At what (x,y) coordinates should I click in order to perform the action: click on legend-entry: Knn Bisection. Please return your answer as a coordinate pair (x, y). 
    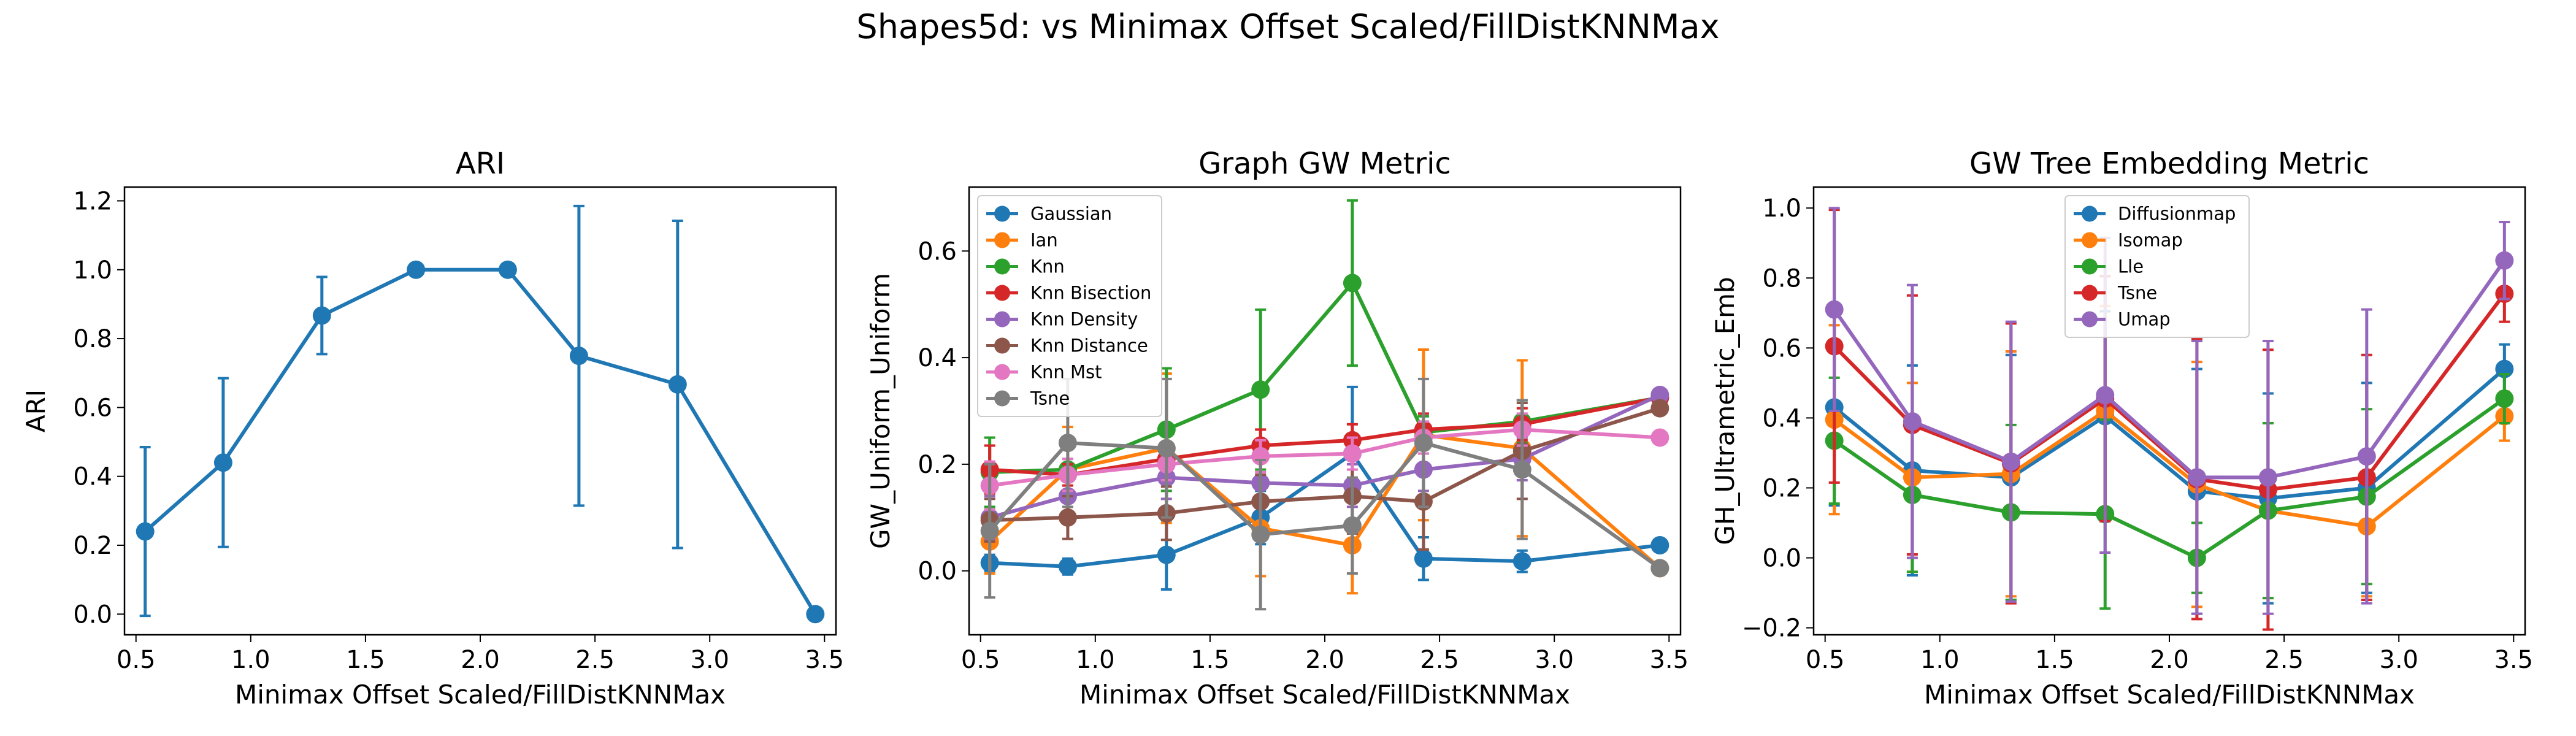
    Looking at the image, I should click on (1068, 293).